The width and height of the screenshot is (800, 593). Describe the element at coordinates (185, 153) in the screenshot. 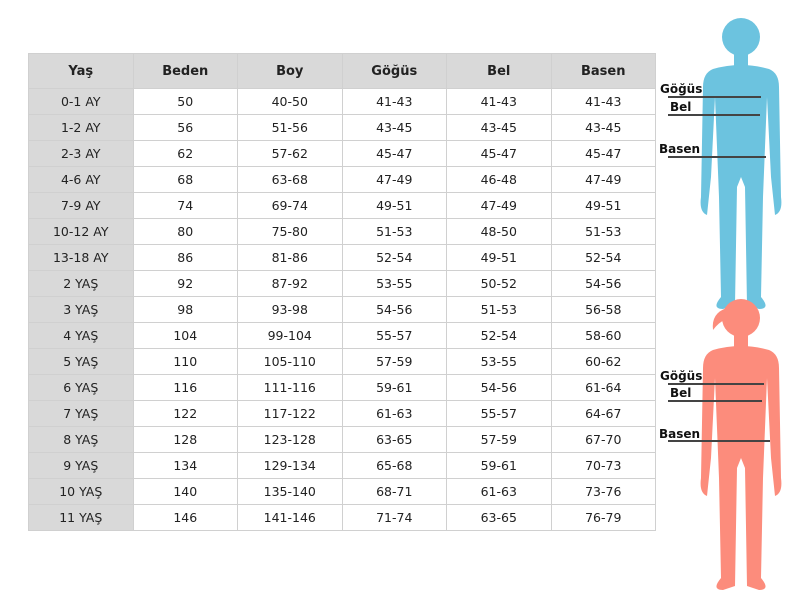

I see `table-cell: 62` at that location.